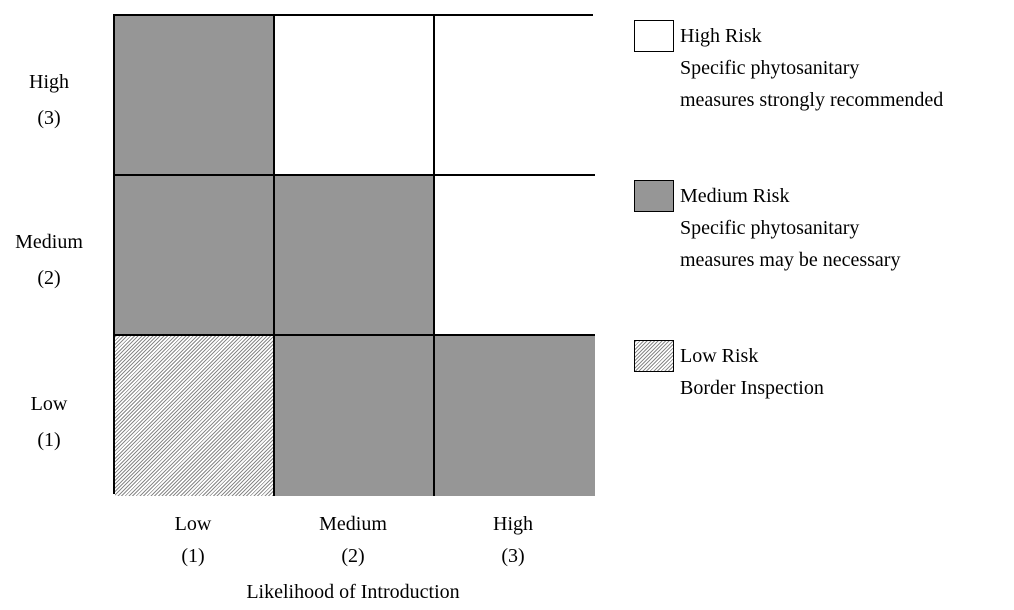 The height and width of the screenshot is (610, 1014). Describe the element at coordinates (49, 440) in the screenshot. I see `row-label-low-level: (1)` at that location.